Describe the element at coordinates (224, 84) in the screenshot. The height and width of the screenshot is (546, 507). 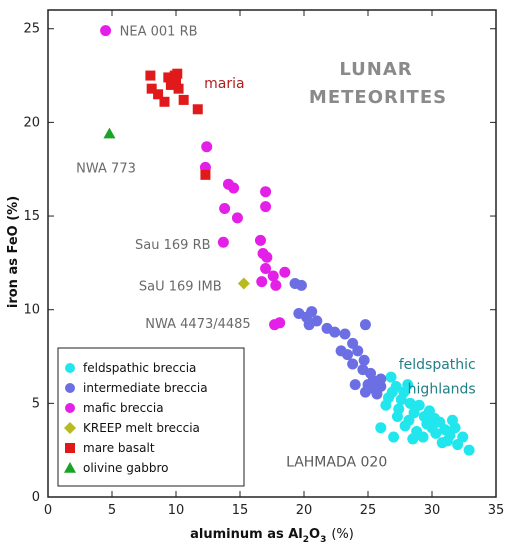
I see `annotation-label: maria` at that location.